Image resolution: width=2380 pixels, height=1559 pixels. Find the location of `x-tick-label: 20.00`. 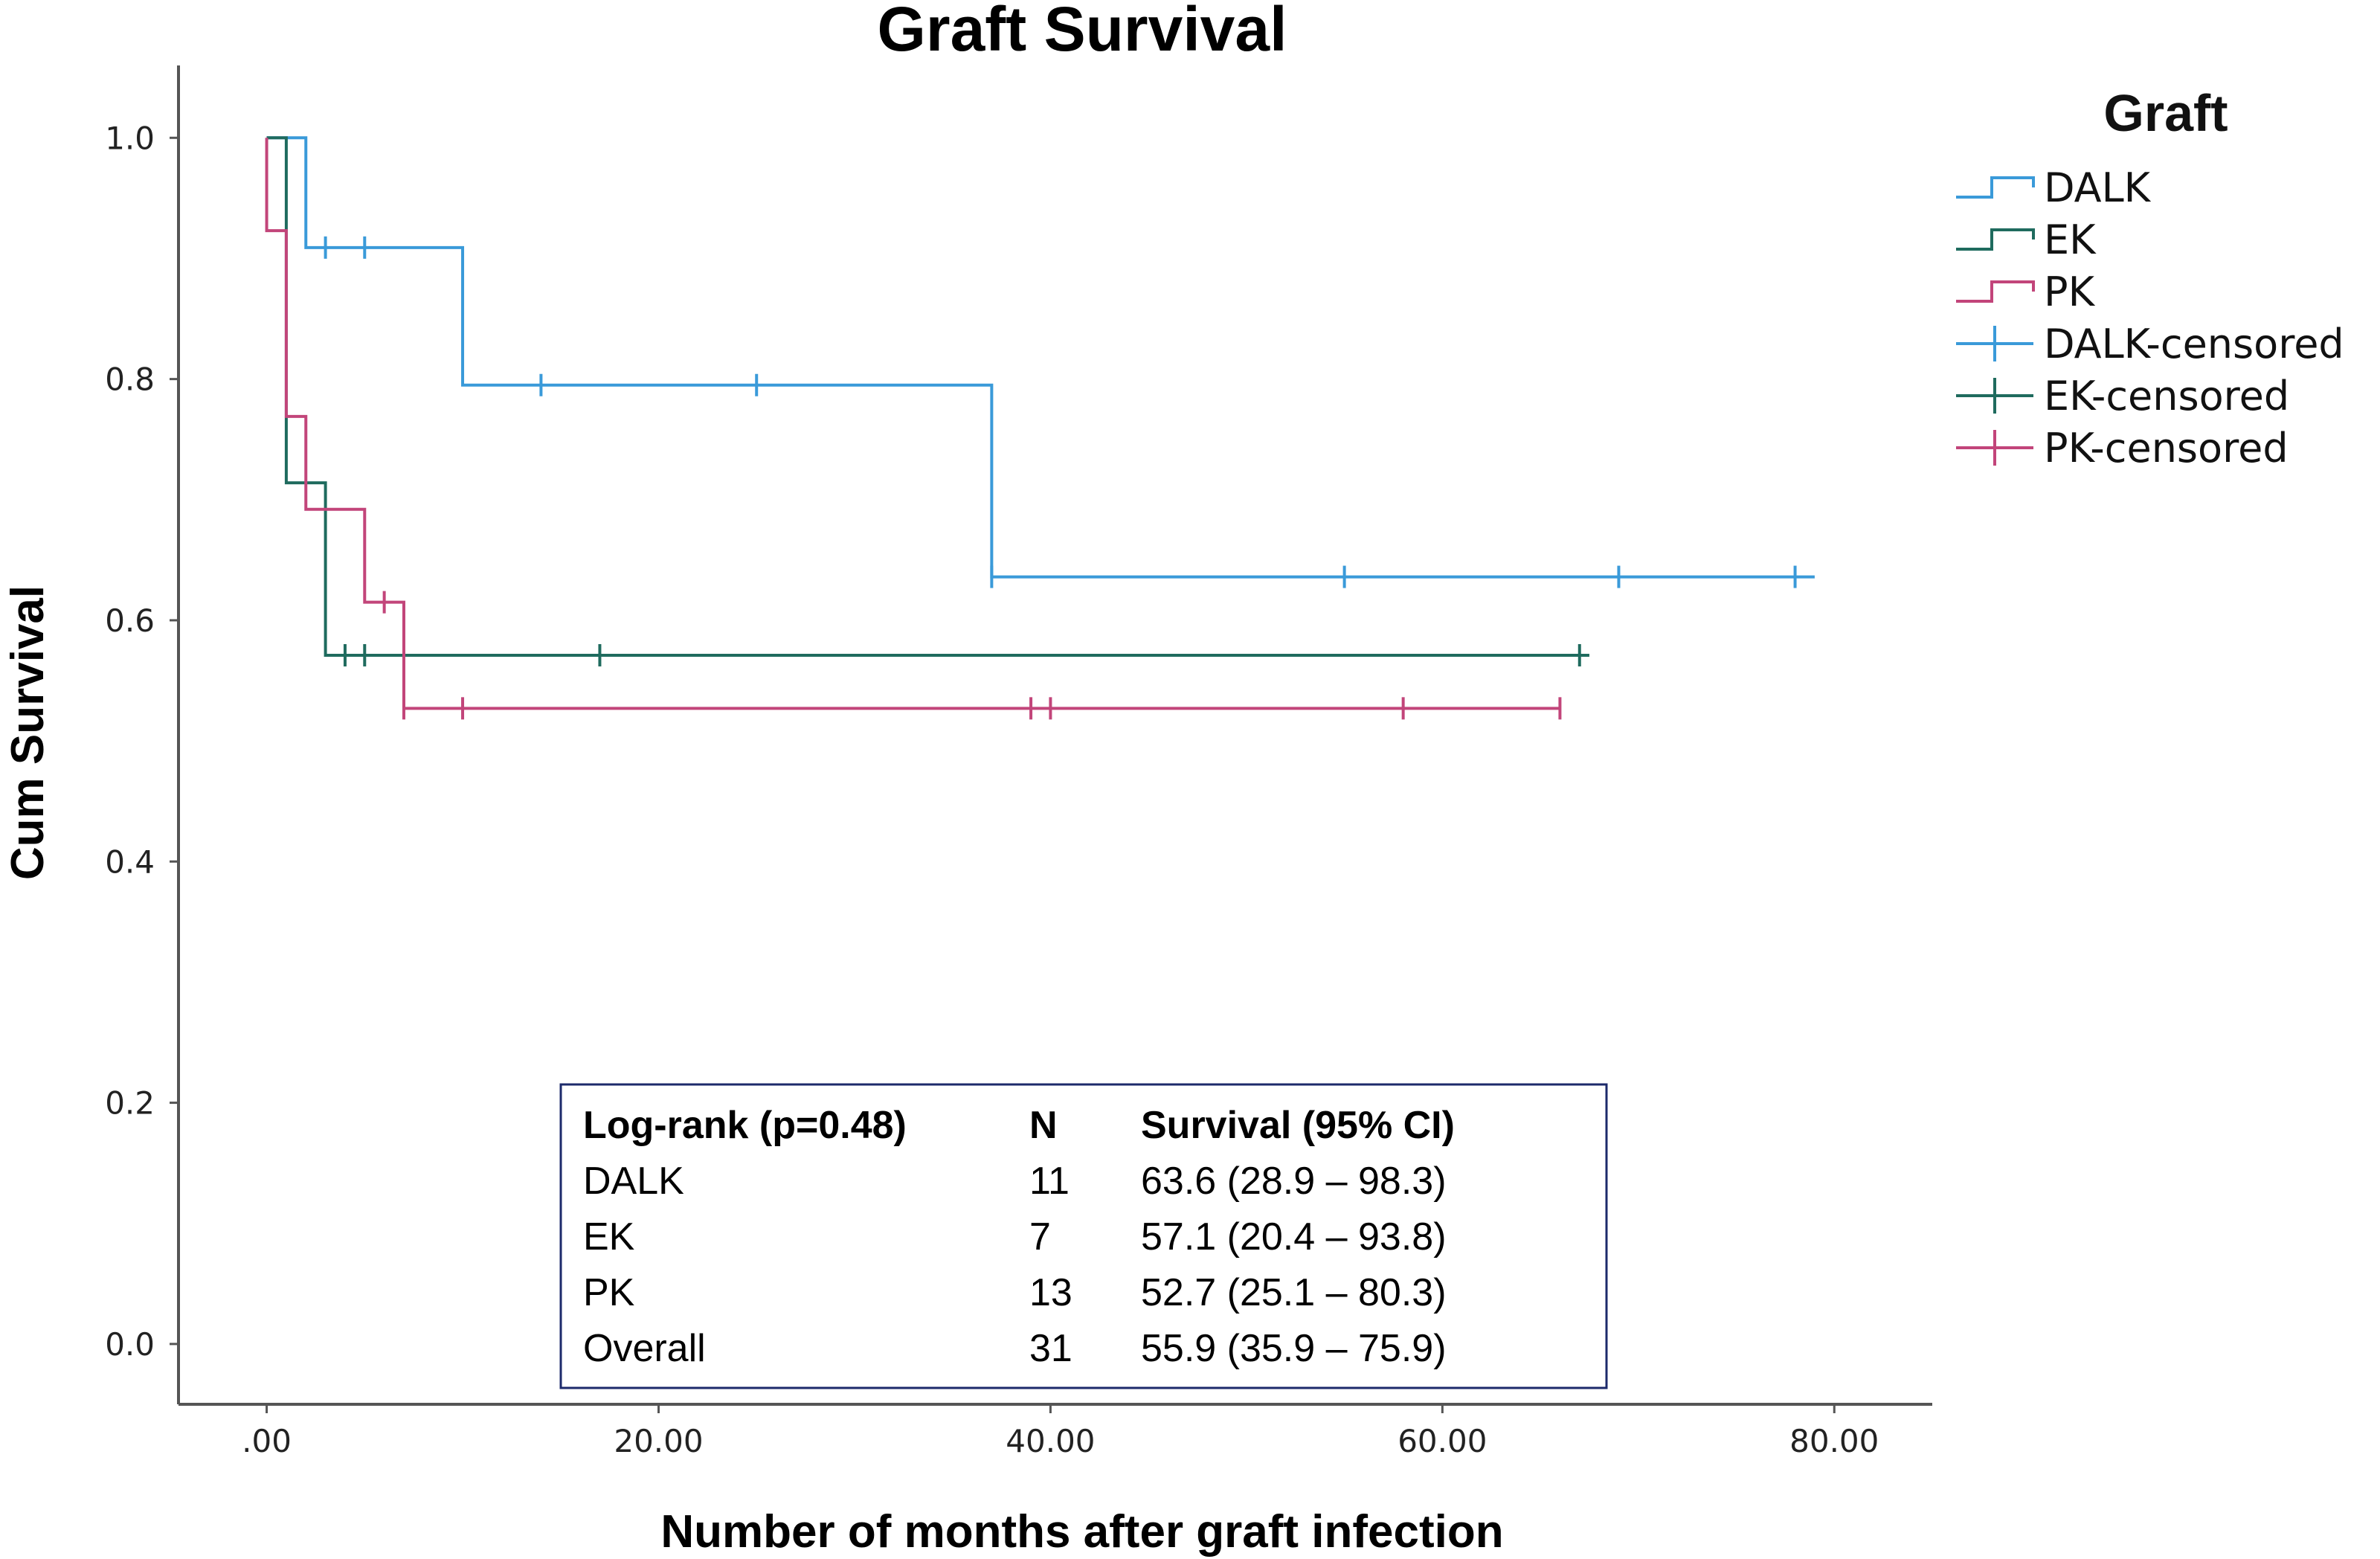

x-tick-label: 20.00 is located at coordinates (659, 1441).